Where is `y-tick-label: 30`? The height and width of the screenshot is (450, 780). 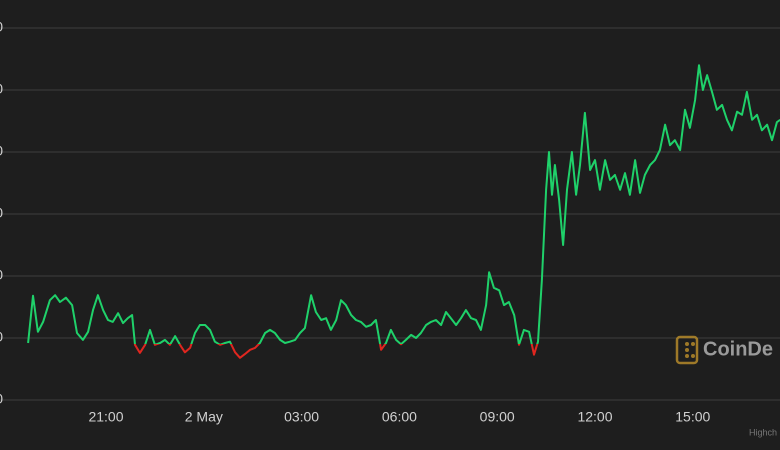 y-tick-label: 30 is located at coordinates (1, 213).